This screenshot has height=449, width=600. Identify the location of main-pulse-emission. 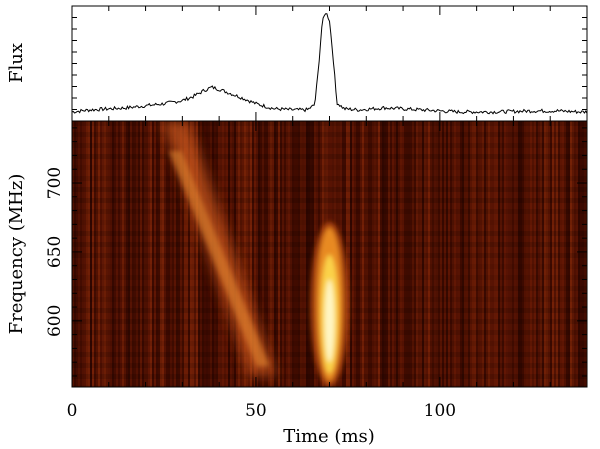
(329, 304).